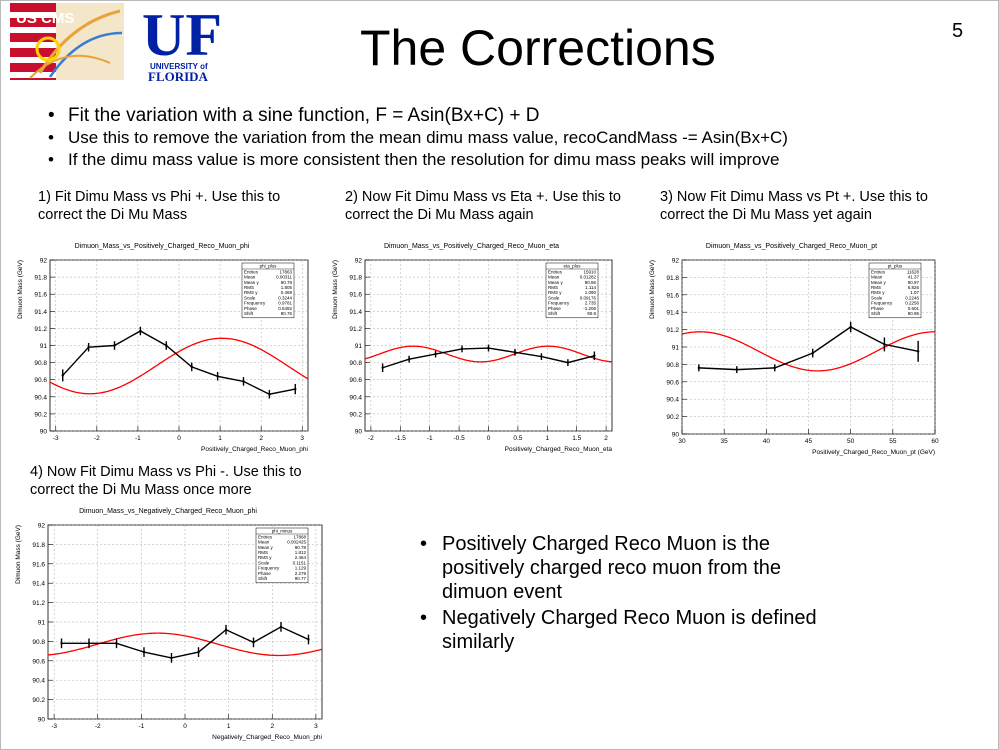 The image size is (999, 750). What do you see at coordinates (250, 277) in the screenshot?
I see `stats-key: Mean` at bounding box center [250, 277].